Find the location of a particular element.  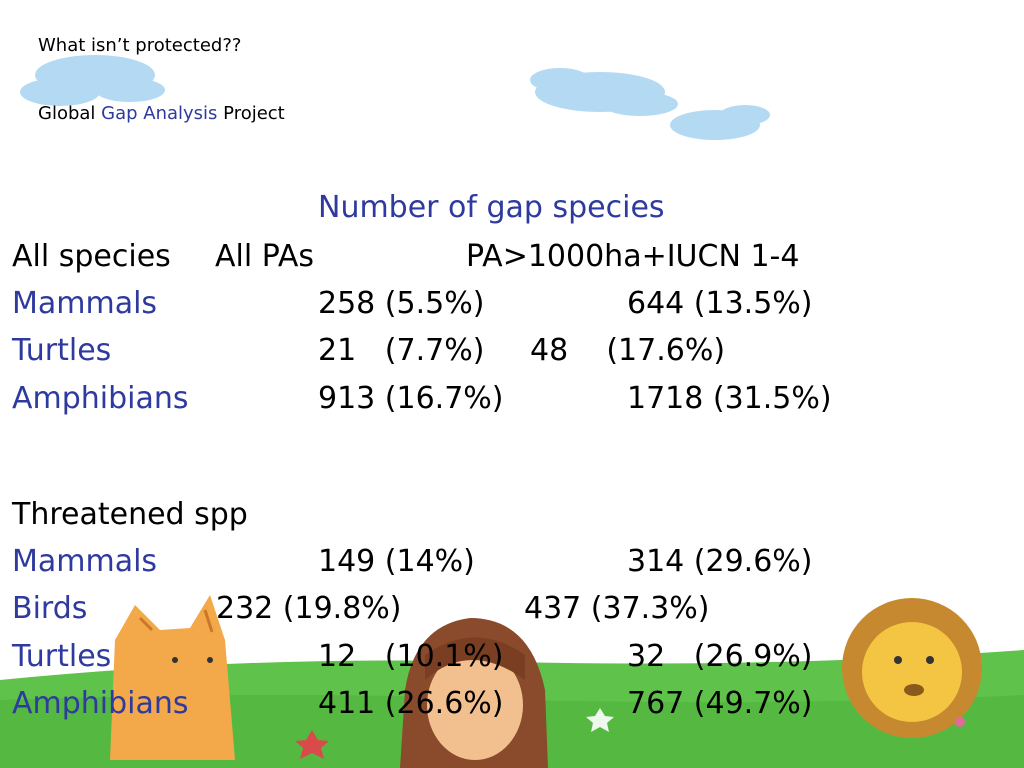

cat-illustration is located at coordinates (172, 677).